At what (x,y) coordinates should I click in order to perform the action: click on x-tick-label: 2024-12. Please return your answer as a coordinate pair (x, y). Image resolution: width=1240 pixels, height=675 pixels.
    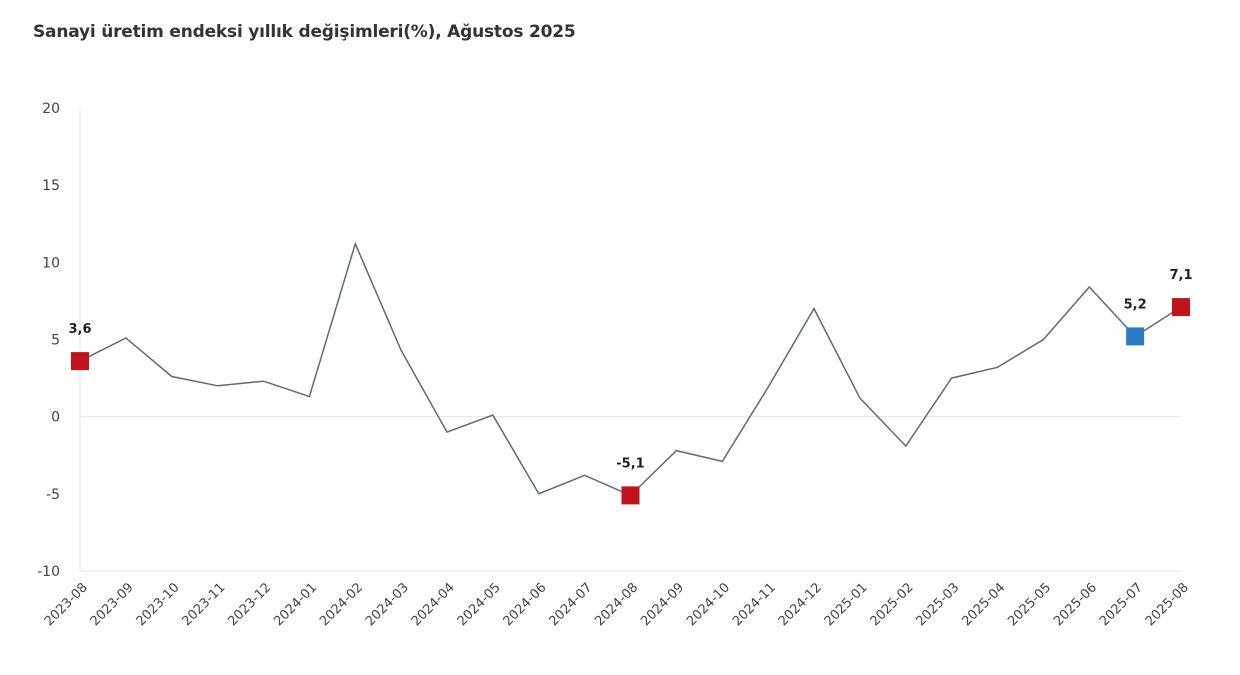
    Looking at the image, I should click on (800, 604).